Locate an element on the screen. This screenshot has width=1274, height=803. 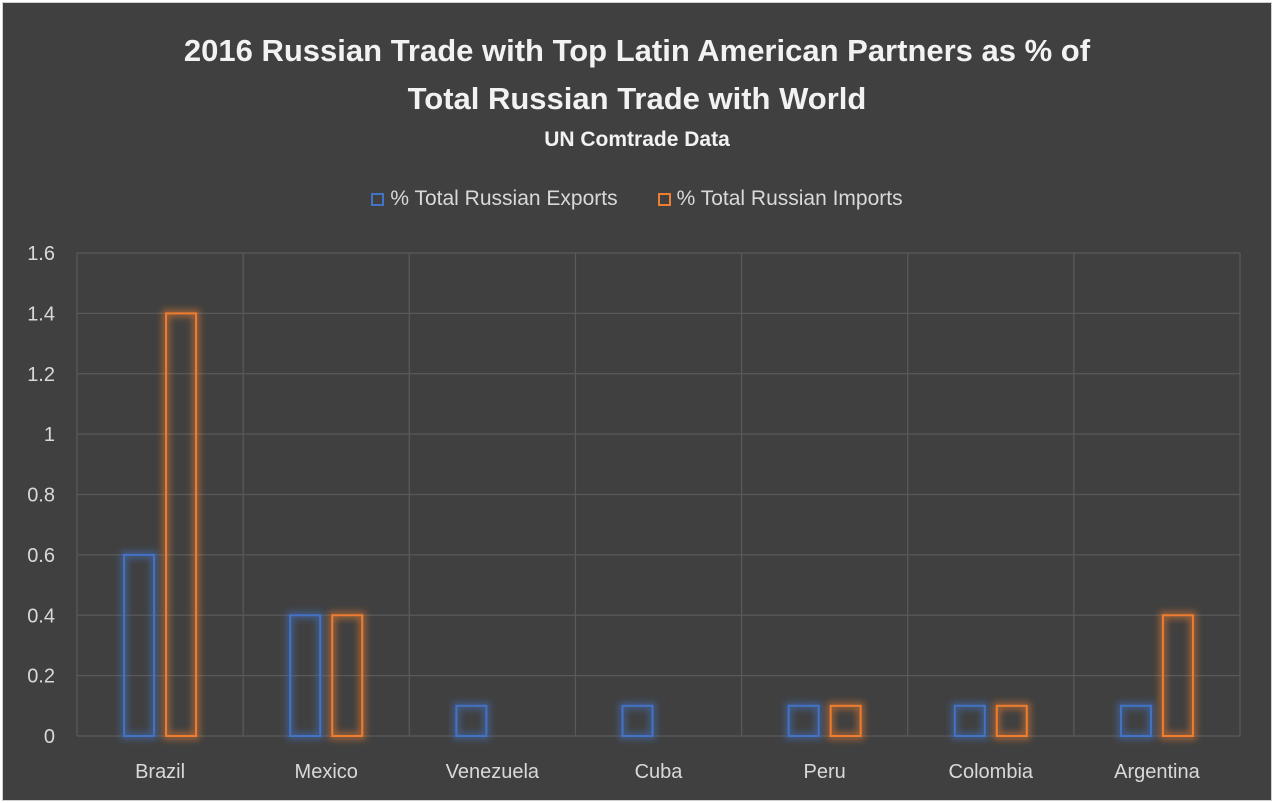
legend-label-exports: % Total Russian Exports is located at coordinates (504, 198).